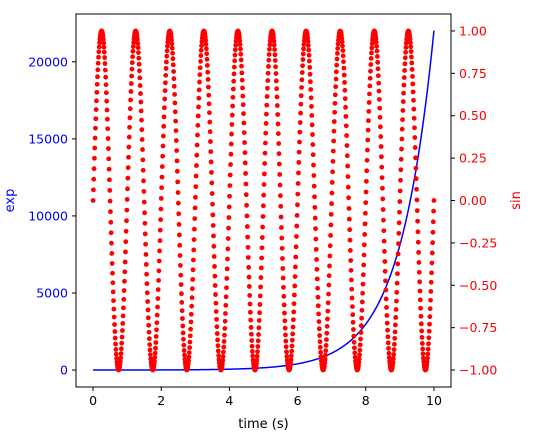  I want to click on x-tick-label: 8, so click(366, 400).